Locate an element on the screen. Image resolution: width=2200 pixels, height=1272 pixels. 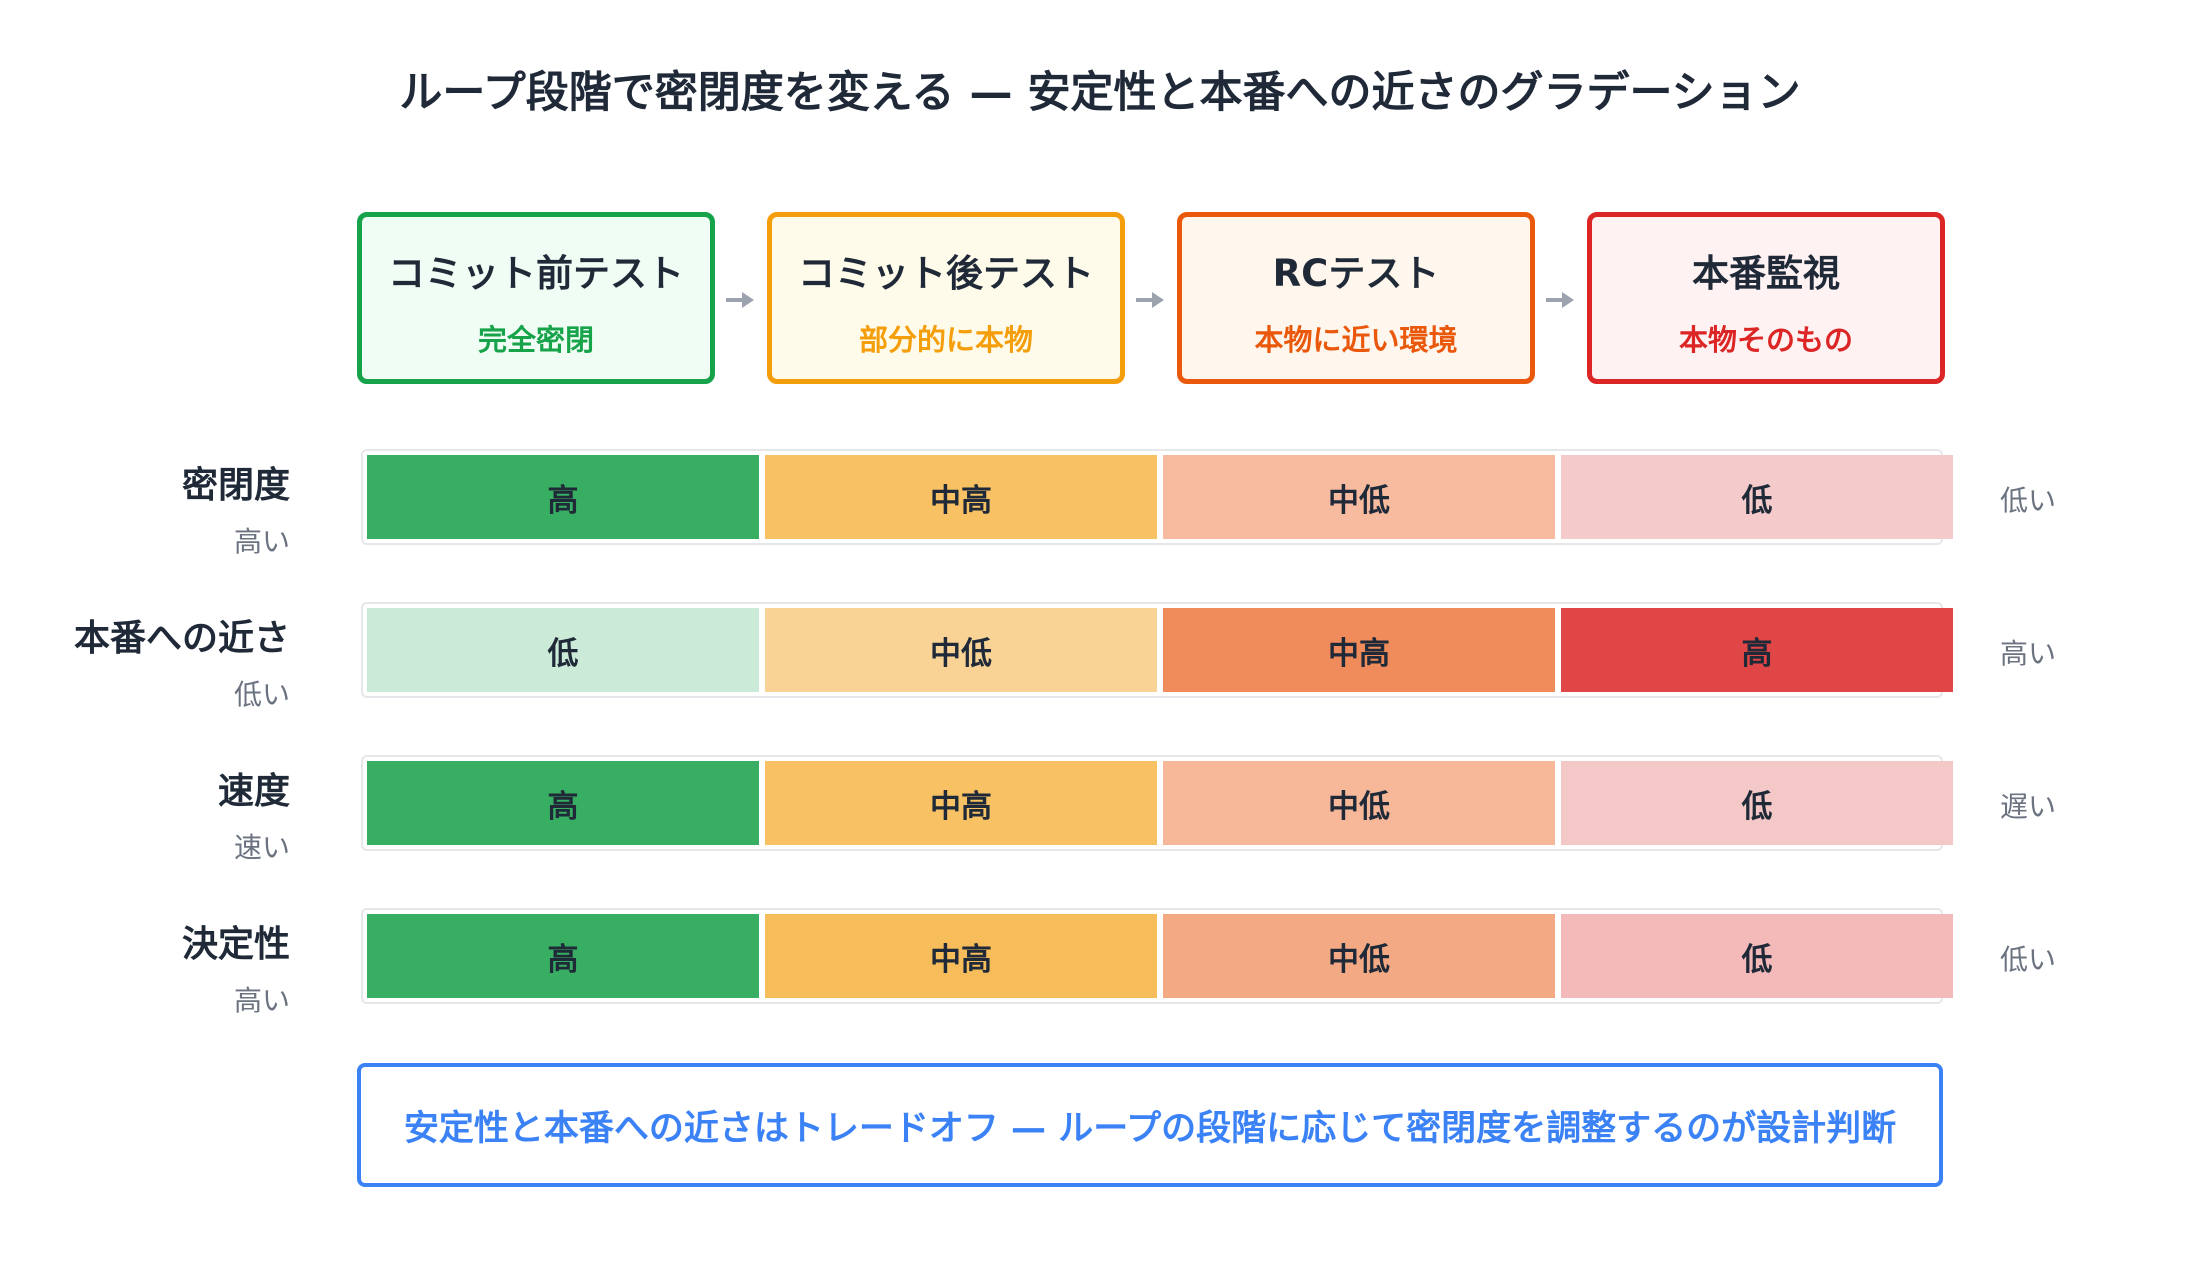
row-left-hint: 速い is located at coordinates (261, 847).